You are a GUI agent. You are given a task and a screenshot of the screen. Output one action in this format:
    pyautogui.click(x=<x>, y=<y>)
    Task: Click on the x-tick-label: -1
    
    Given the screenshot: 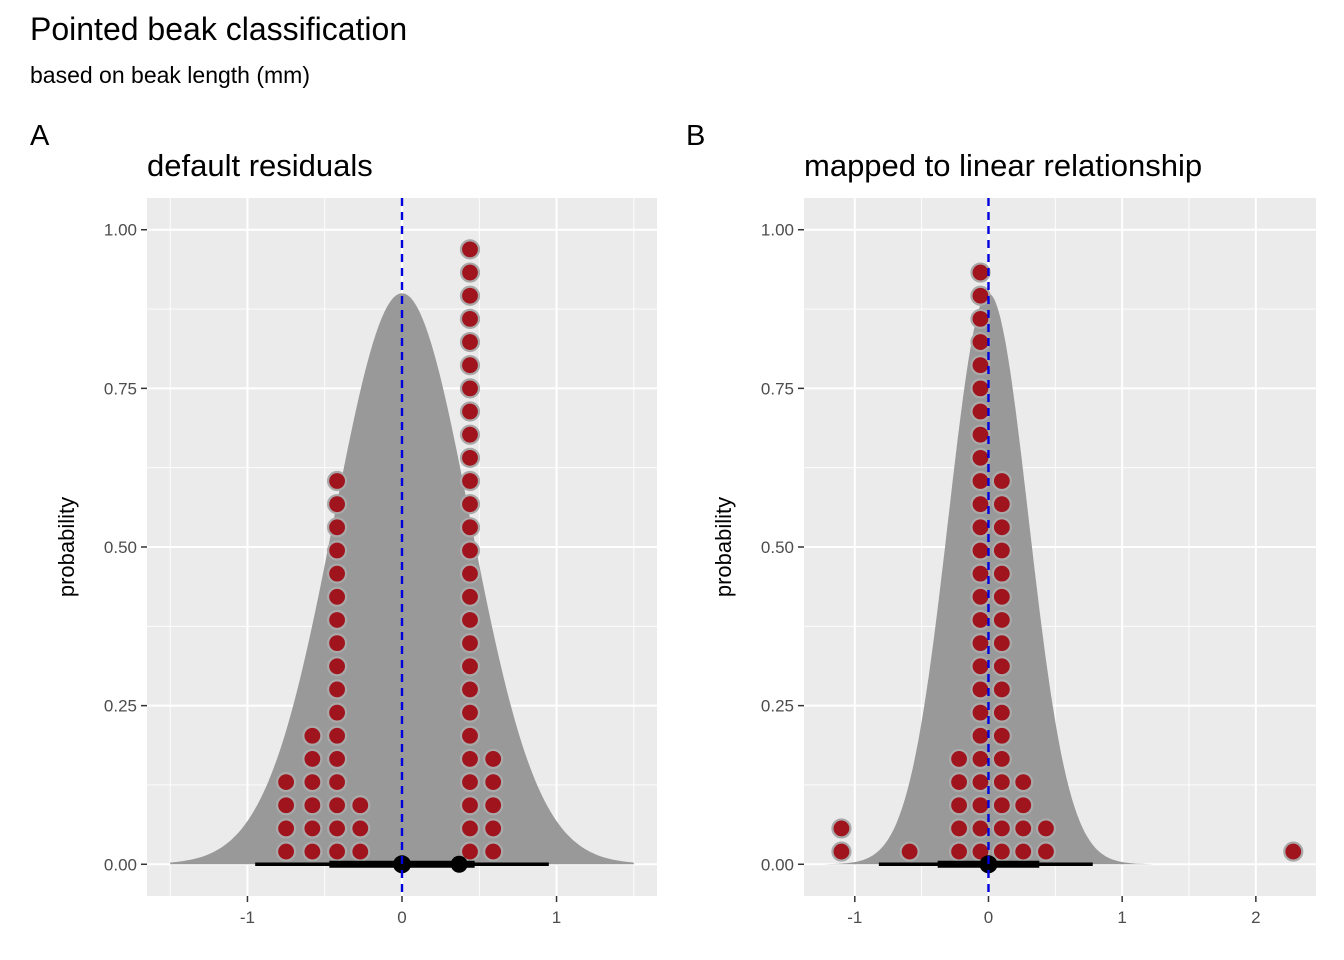 What is the action you would take?
    pyautogui.click(x=247, y=917)
    